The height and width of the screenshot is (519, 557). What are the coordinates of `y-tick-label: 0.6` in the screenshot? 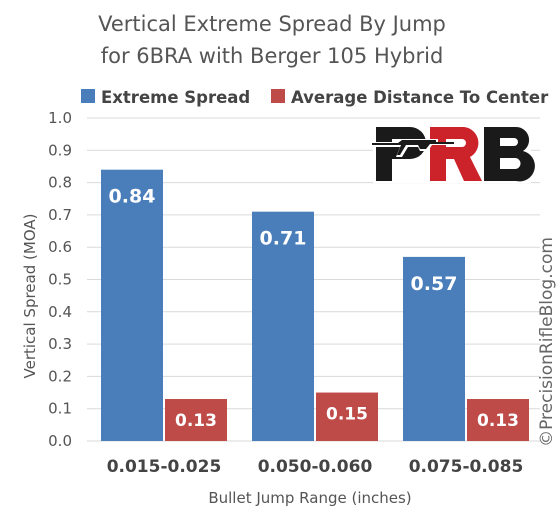 It's located at (60, 247).